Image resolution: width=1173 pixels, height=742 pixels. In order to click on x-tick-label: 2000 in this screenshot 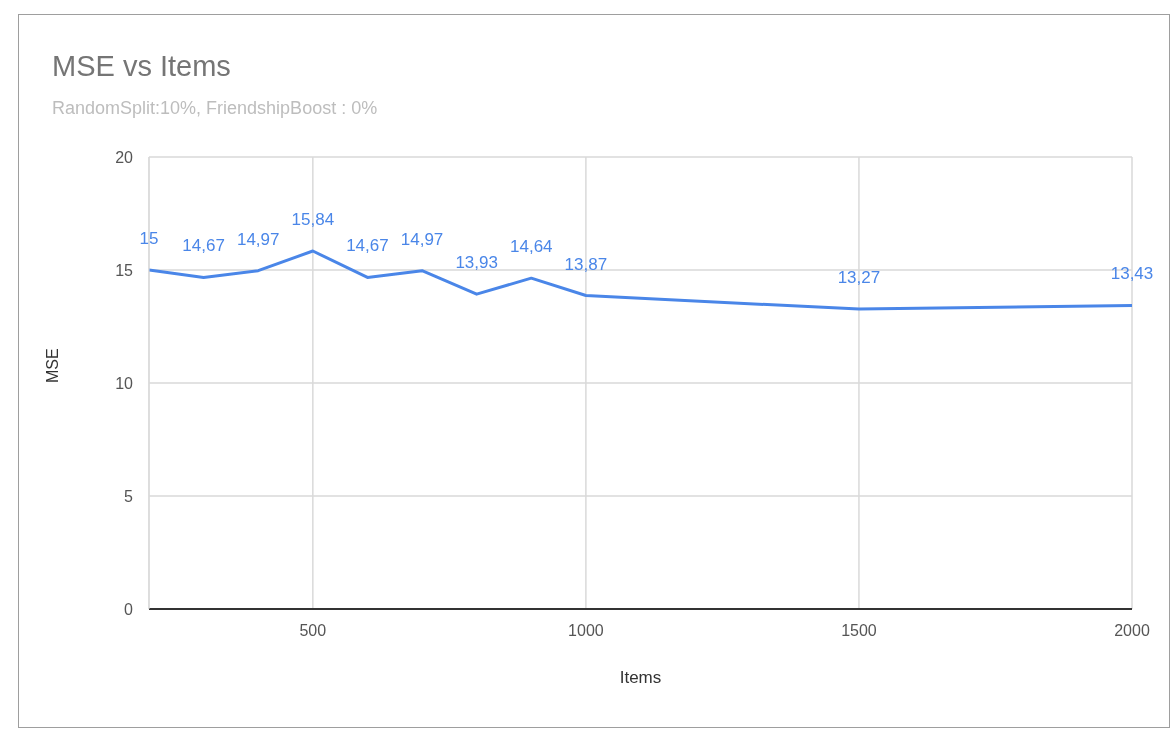, I will do `click(1132, 631)`.